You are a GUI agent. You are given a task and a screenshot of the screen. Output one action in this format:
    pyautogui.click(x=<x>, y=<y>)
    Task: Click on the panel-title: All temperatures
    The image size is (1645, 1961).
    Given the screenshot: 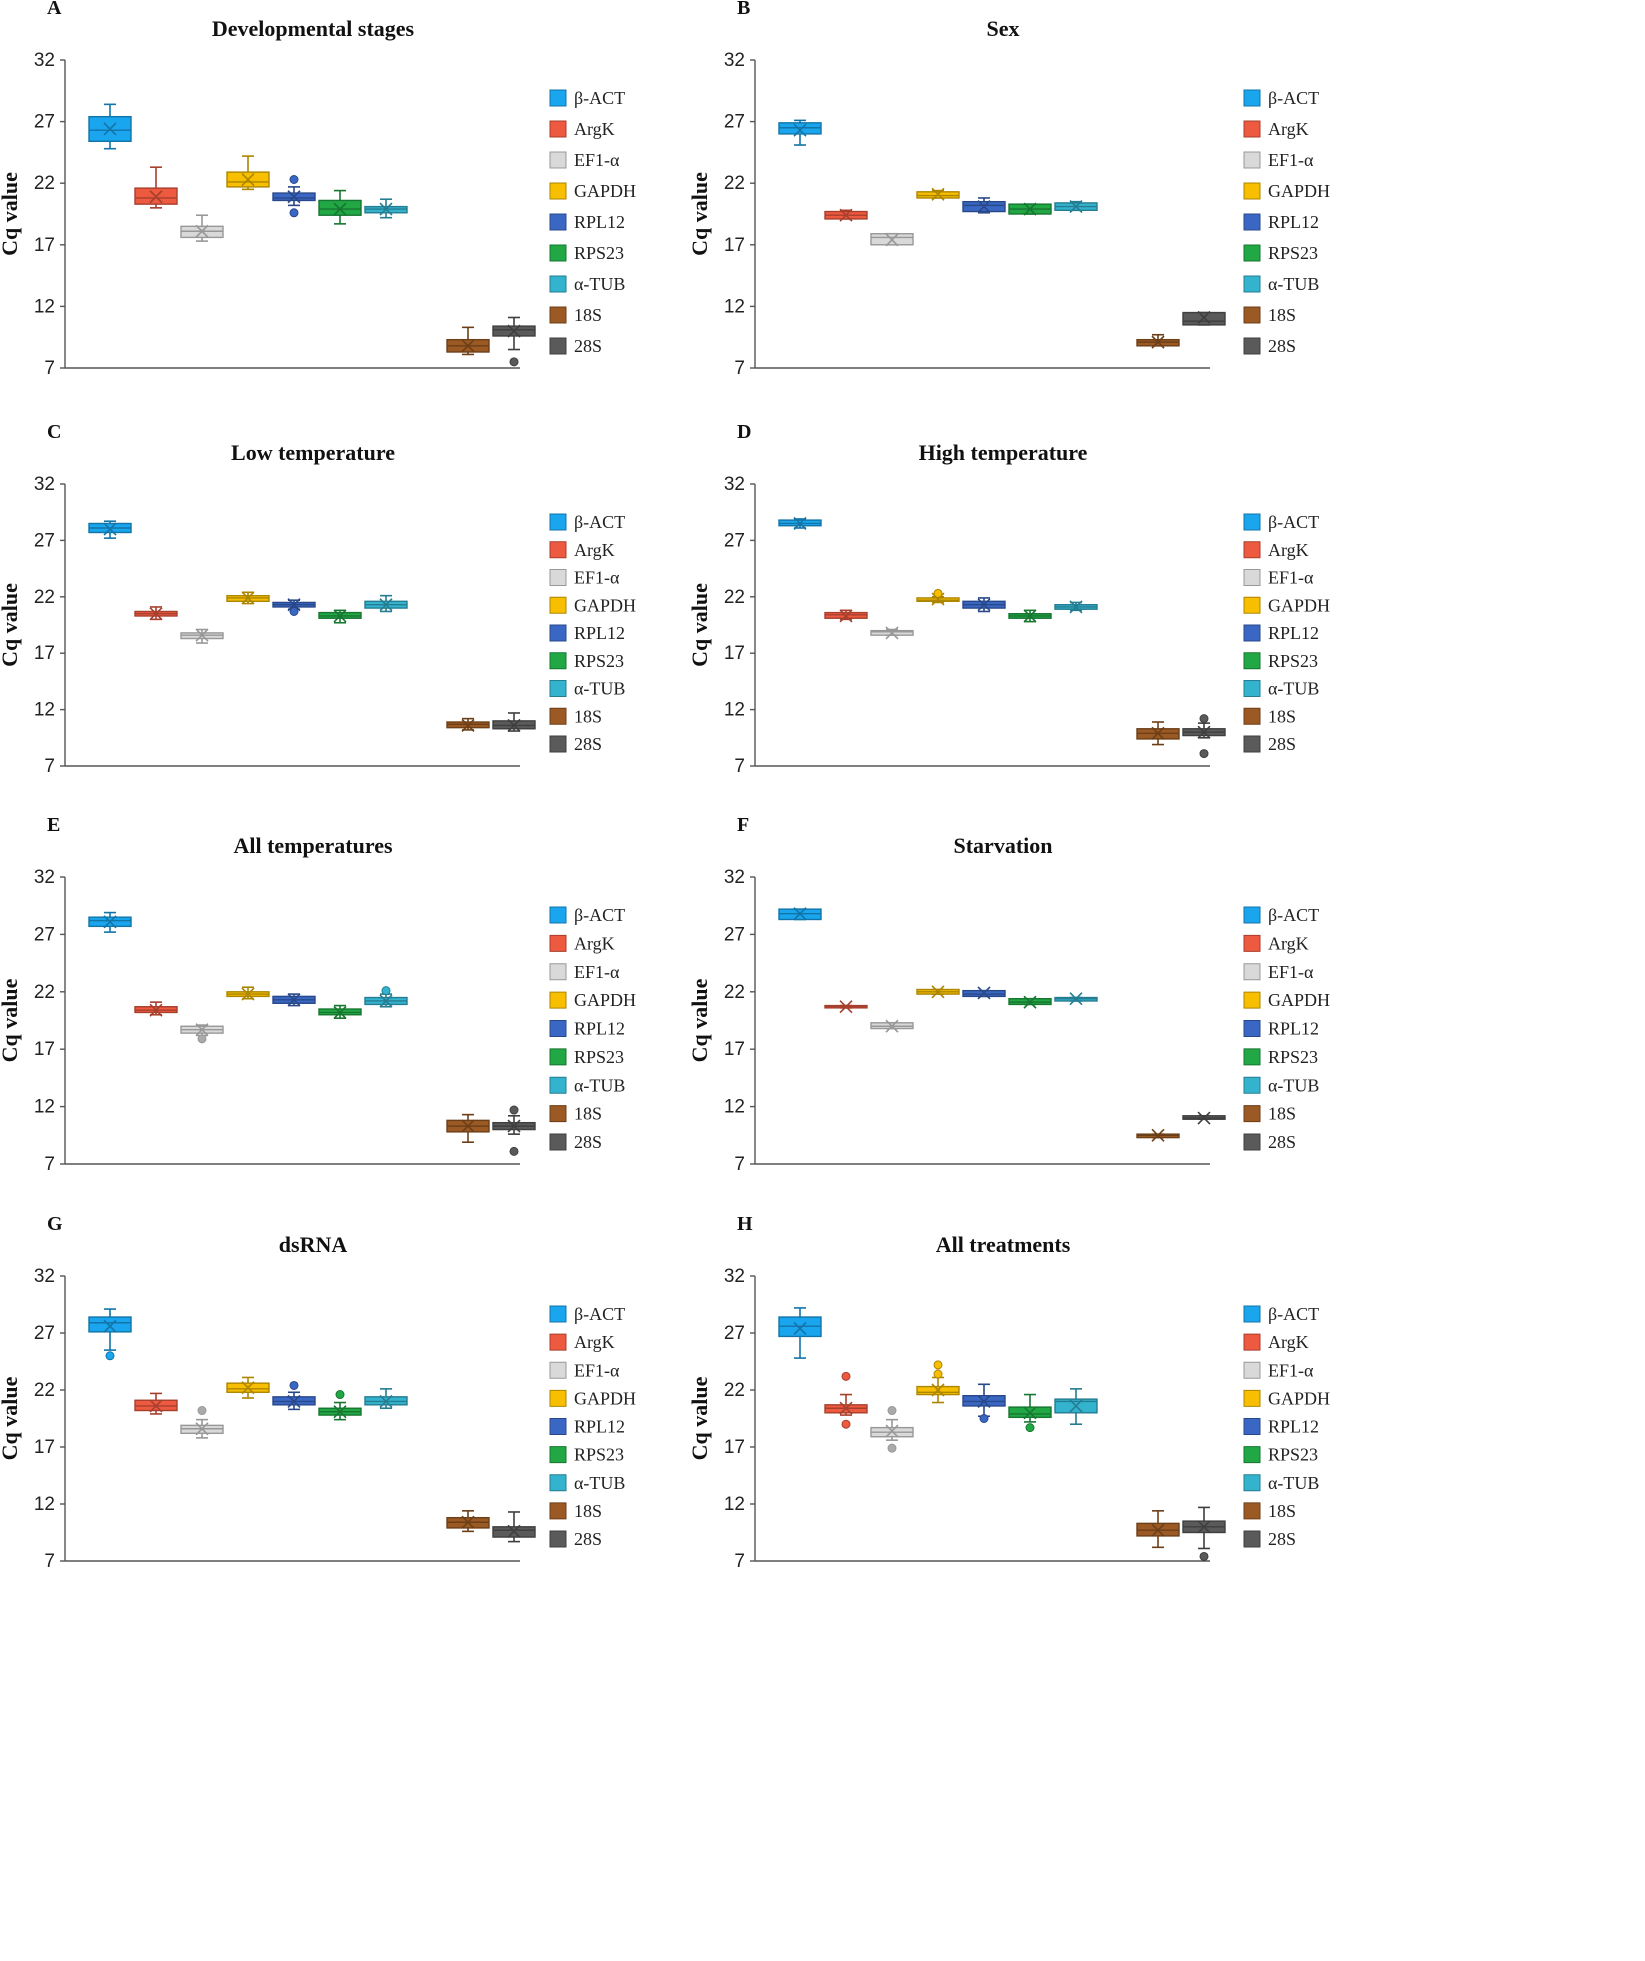 What is the action you would take?
    pyautogui.click(x=312, y=845)
    